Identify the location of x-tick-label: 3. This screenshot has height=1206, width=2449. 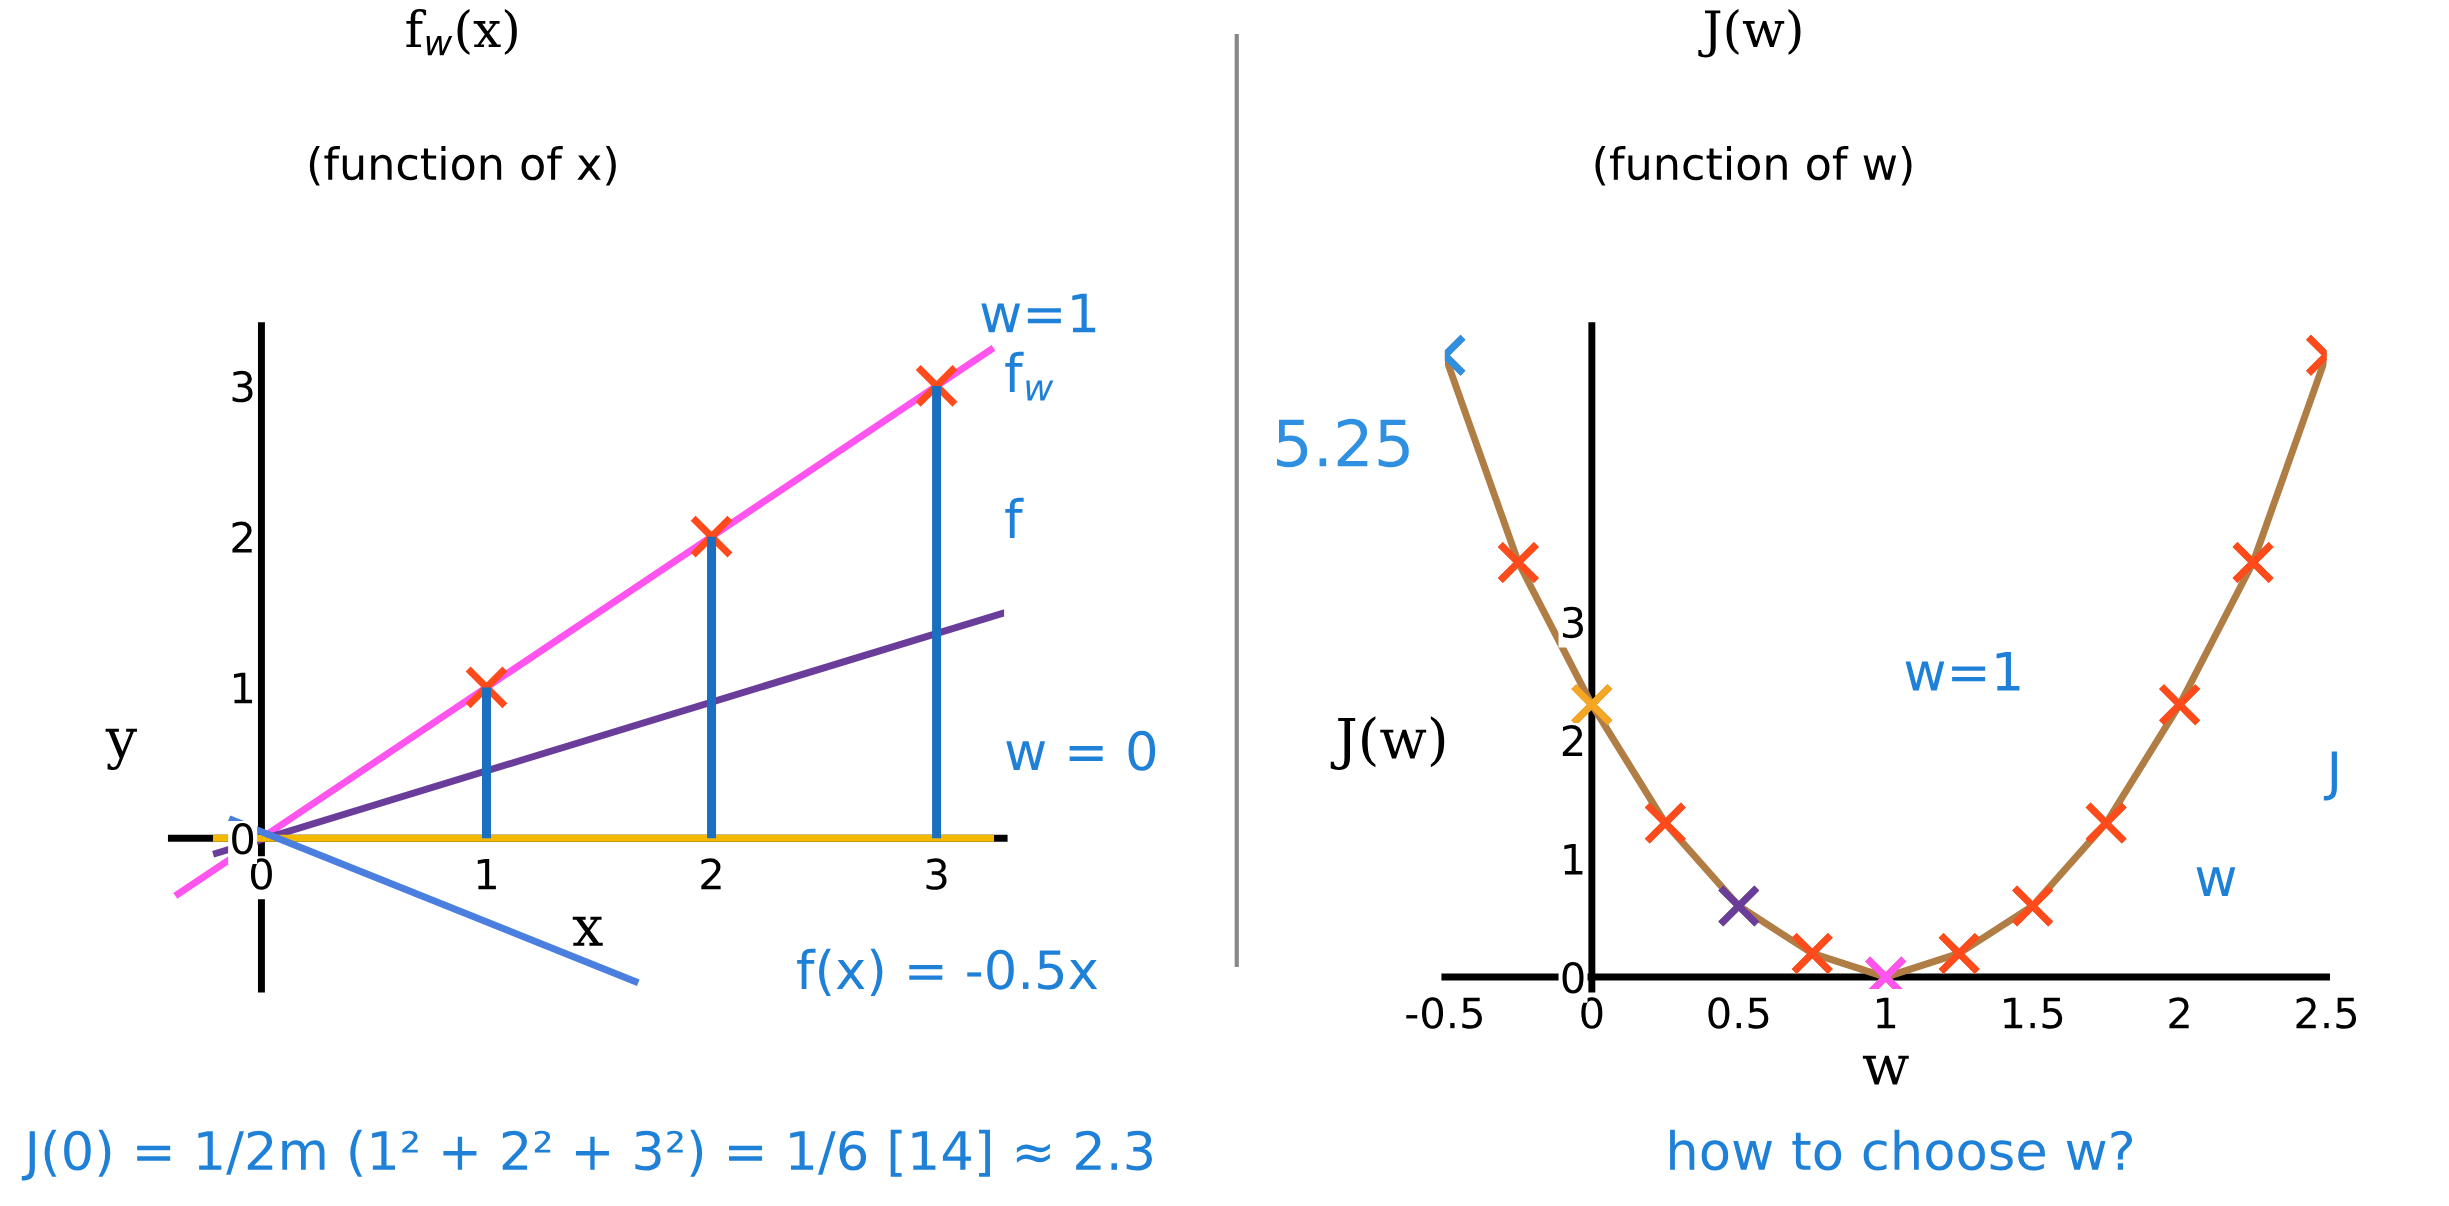
(936, 874).